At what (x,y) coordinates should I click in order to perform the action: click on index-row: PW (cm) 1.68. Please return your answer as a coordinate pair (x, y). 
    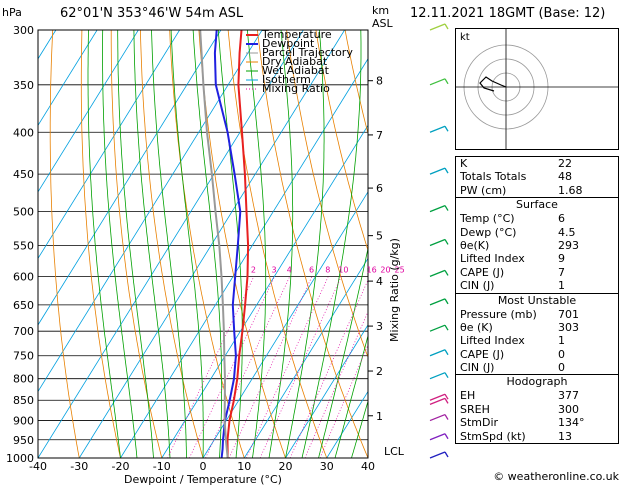
    Looking at the image, I should click on (537, 190).